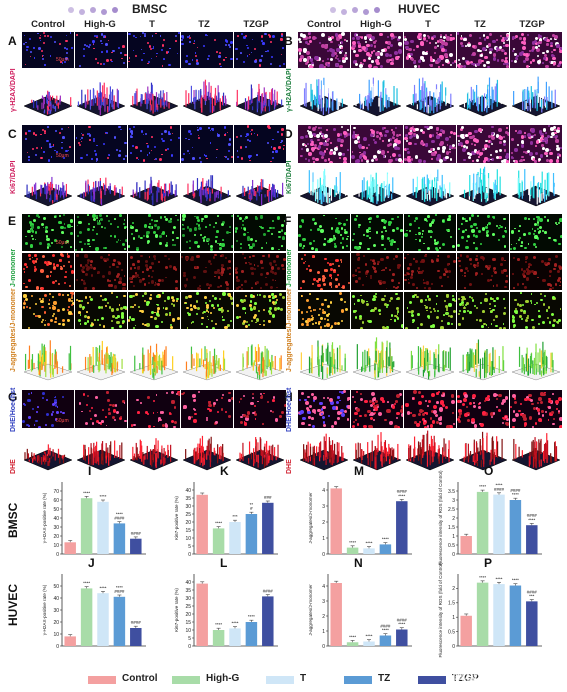  I want to click on bar-control, so click(70, 641).